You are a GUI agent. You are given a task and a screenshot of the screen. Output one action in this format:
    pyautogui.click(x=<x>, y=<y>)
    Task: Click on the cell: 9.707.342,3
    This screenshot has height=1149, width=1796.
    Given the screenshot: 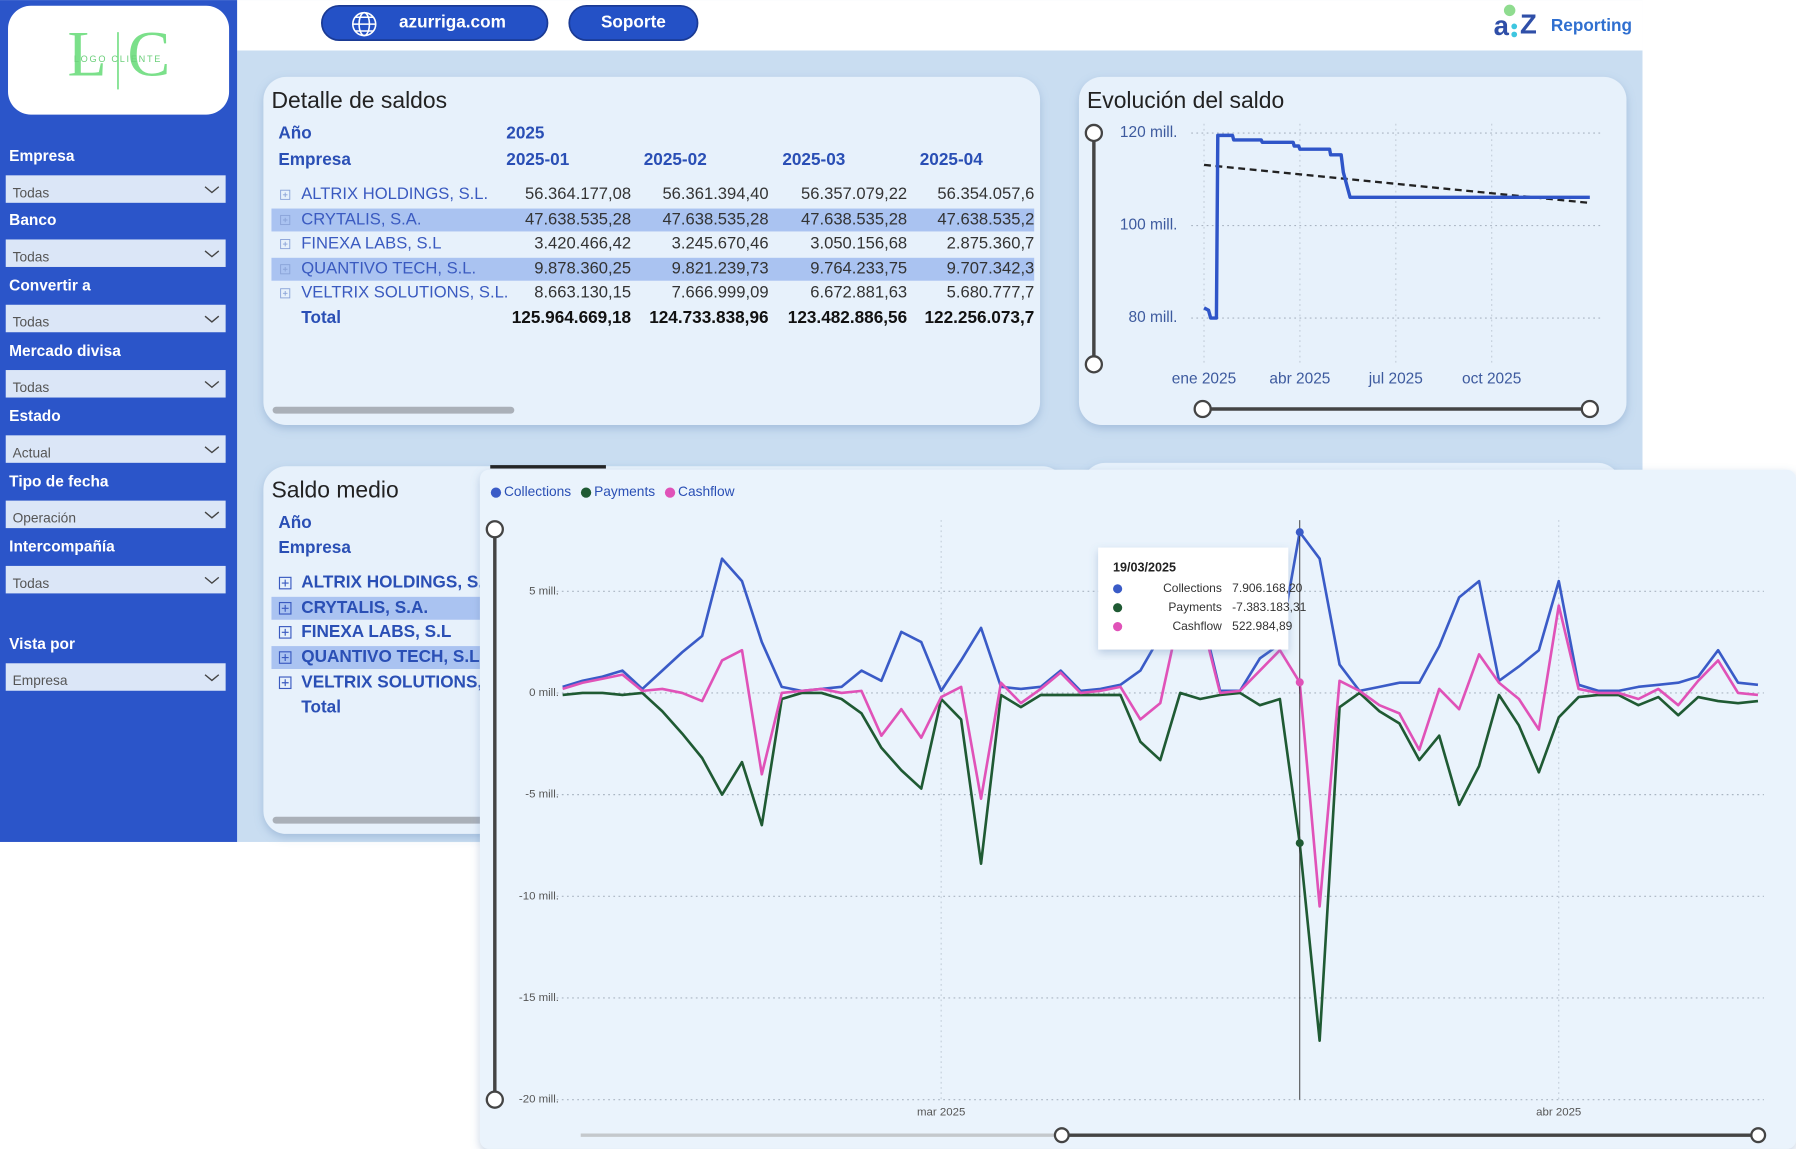 What is the action you would take?
    pyautogui.click(x=991, y=268)
    